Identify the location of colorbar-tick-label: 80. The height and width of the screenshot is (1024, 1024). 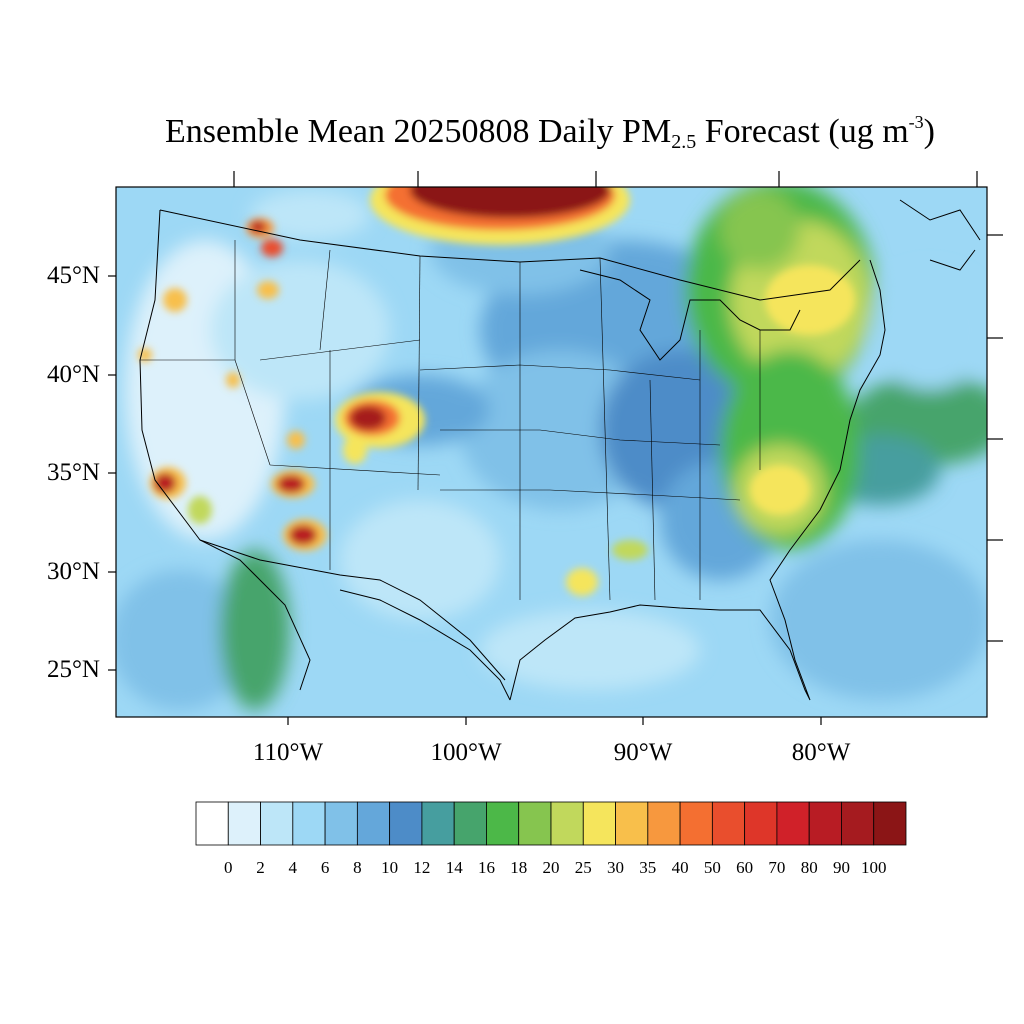
(809, 867).